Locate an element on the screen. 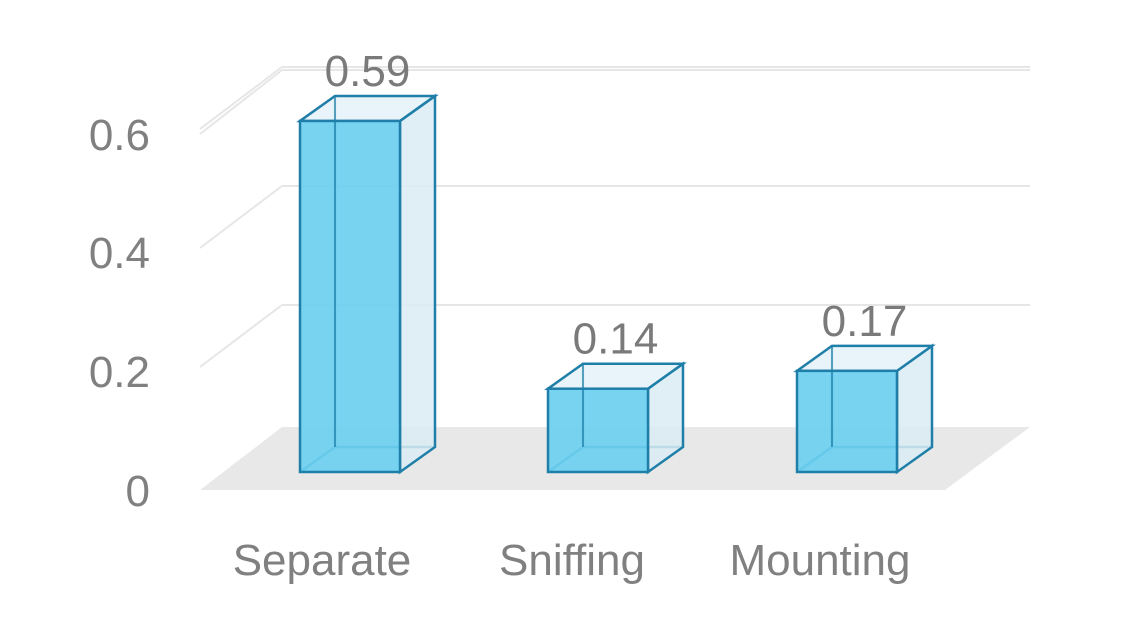 The width and height of the screenshot is (1132, 637). category-label-mounting: Mounting is located at coordinates (819, 560).